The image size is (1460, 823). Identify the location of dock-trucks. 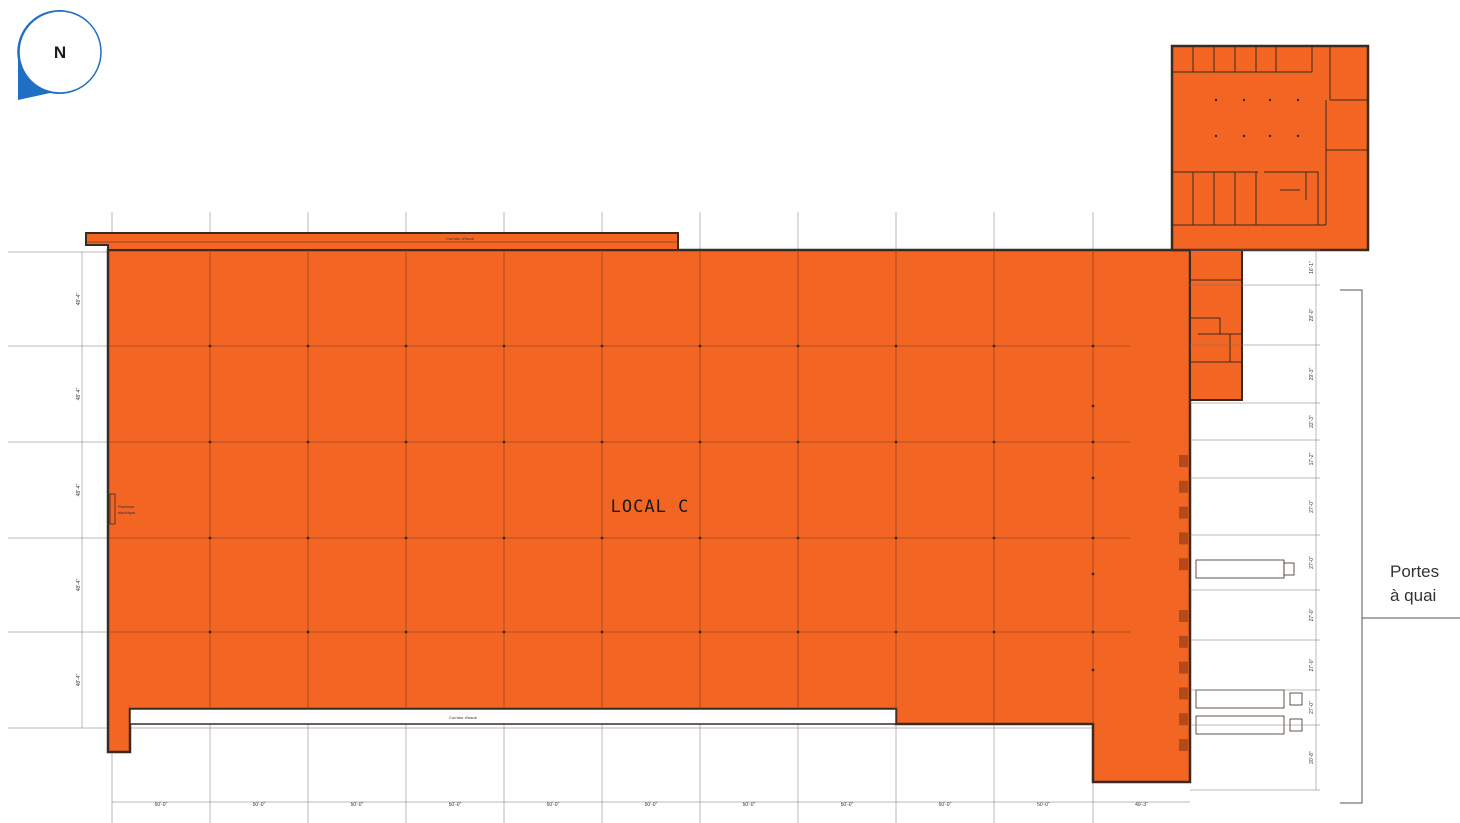
(1249, 647).